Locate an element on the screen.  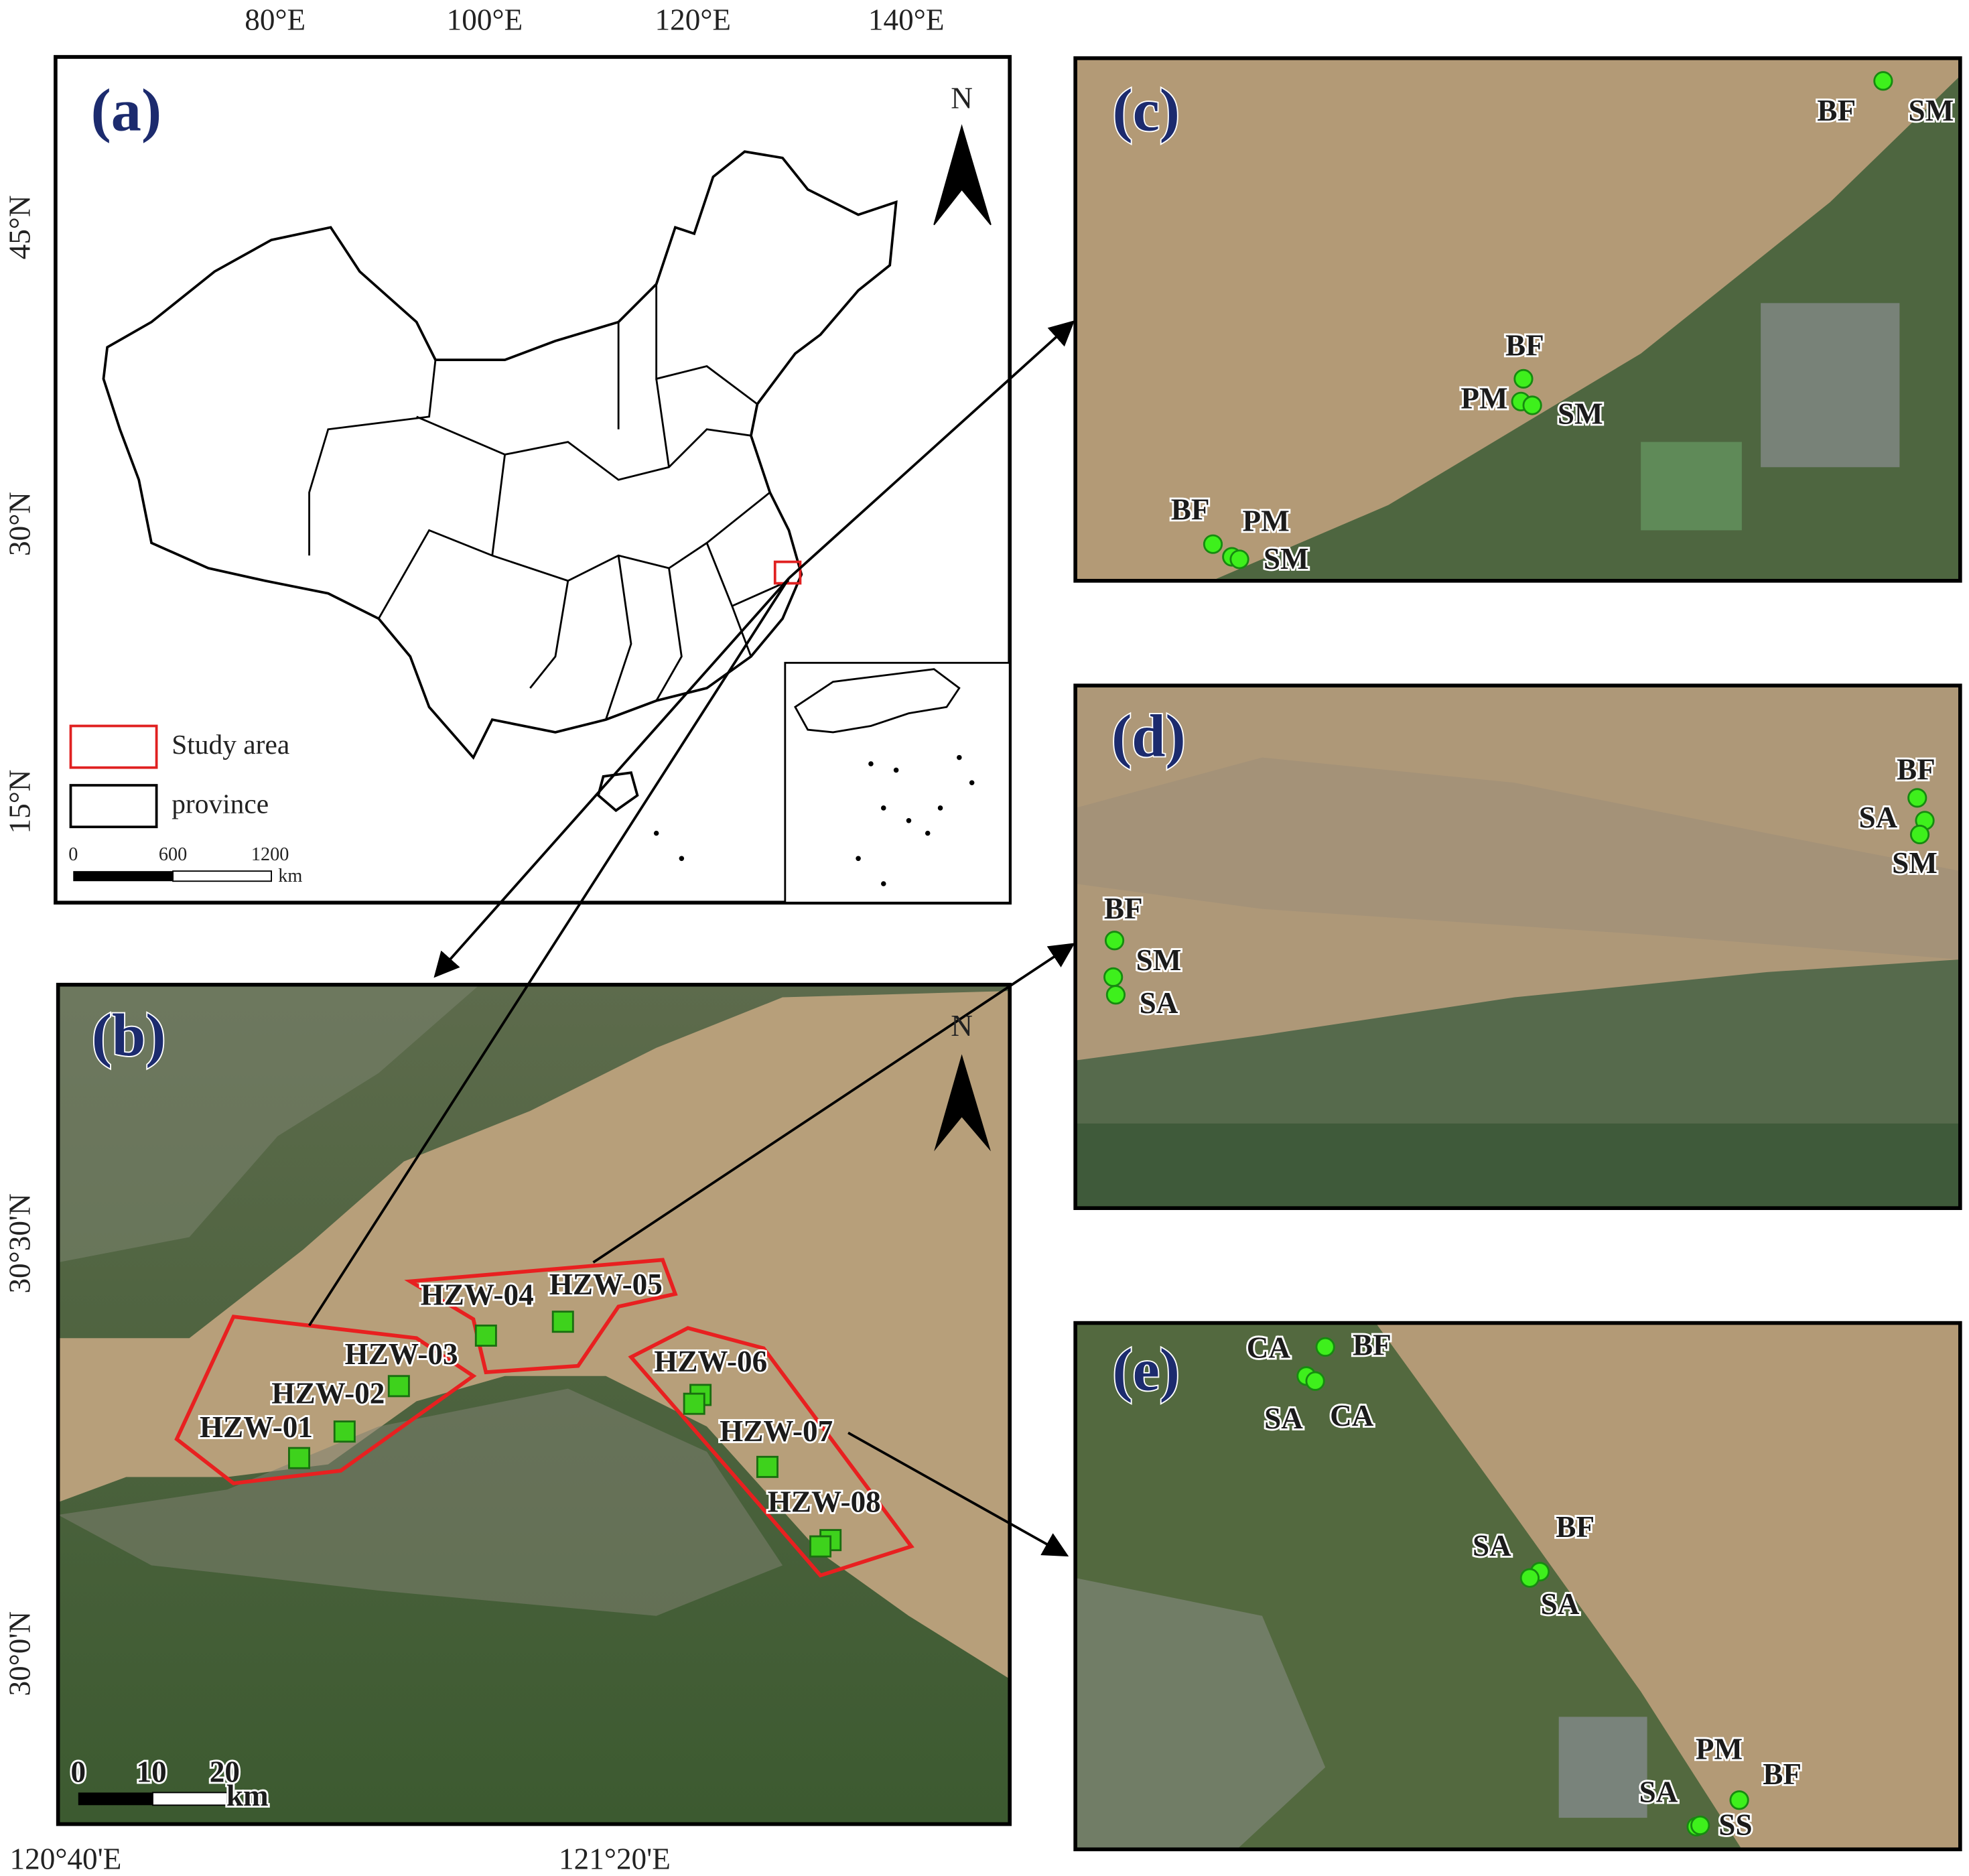
turbid-water is located at coordinates (1517, 859).